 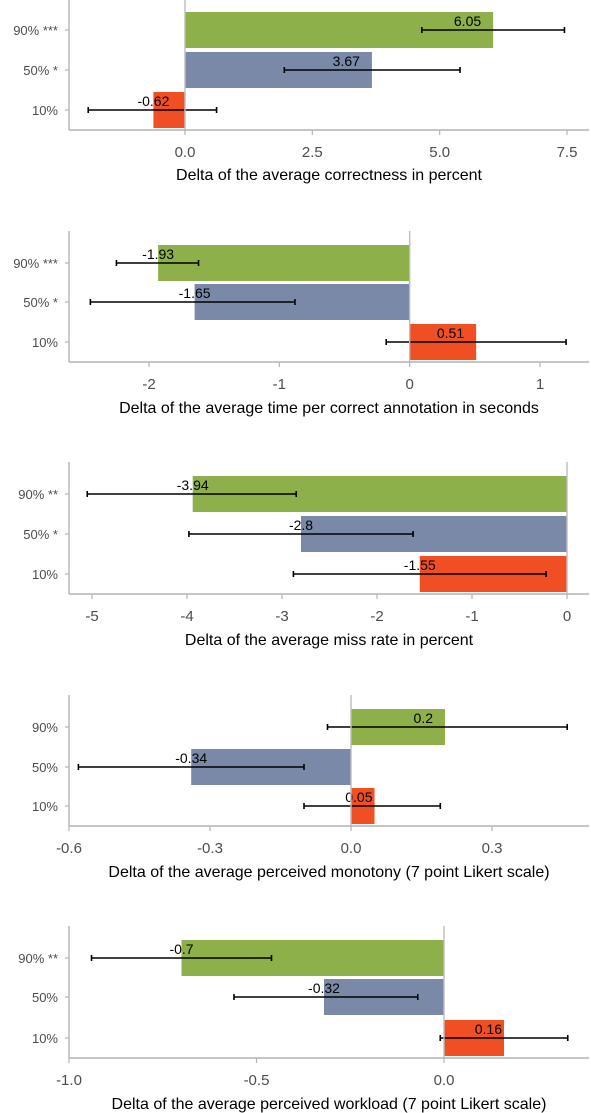 What do you see at coordinates (195, 293) in the screenshot?
I see `data-label: -1.65` at bounding box center [195, 293].